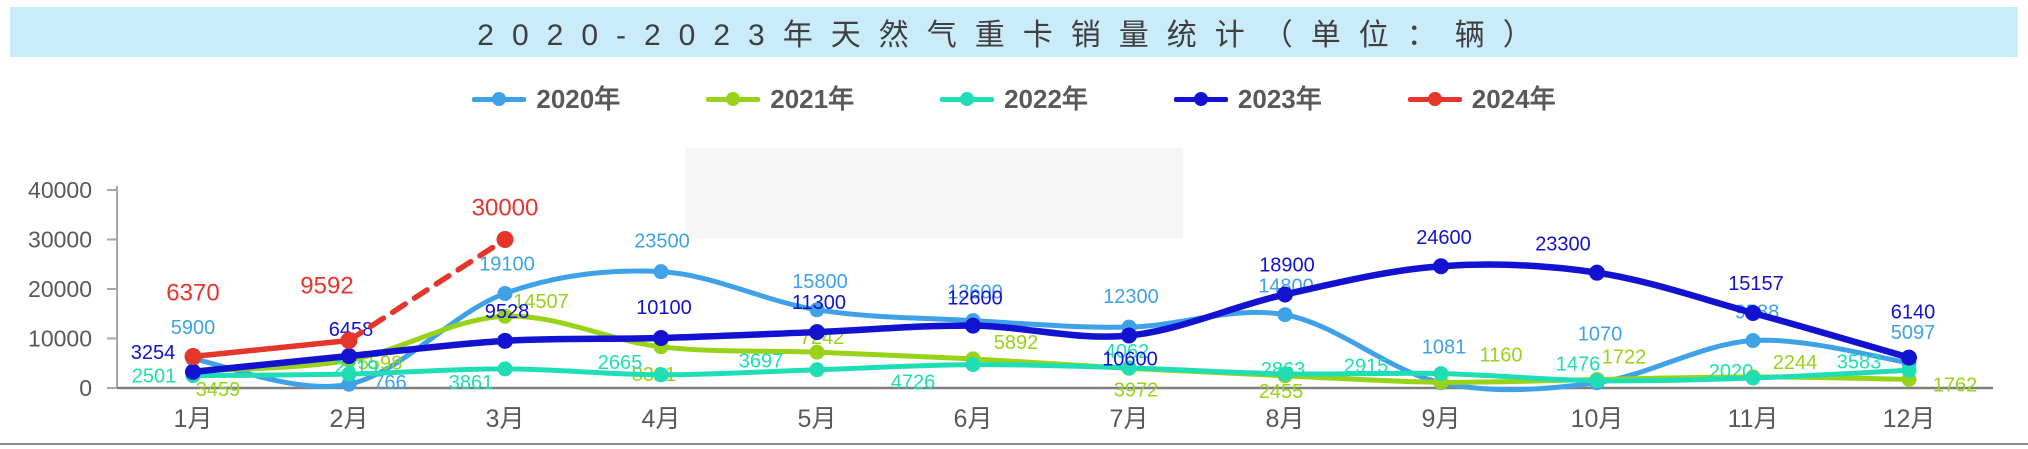 The width and height of the screenshot is (2028, 449). Describe the element at coordinates (1909, 419) in the screenshot. I see `x-tick-label: 12月` at that location.